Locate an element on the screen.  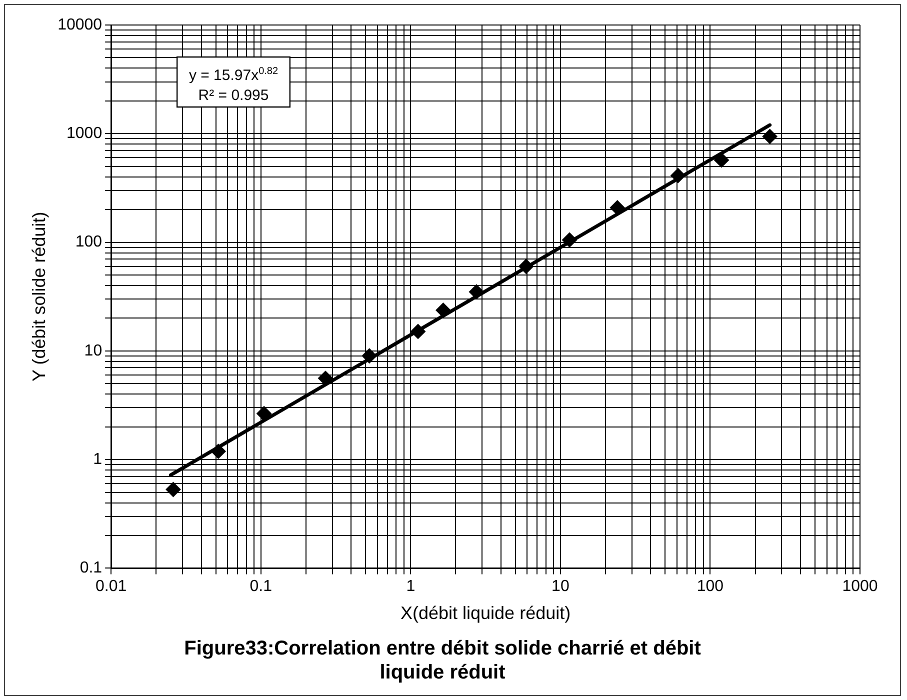
y-tick-label: 1000 is located at coordinates (84, 133).